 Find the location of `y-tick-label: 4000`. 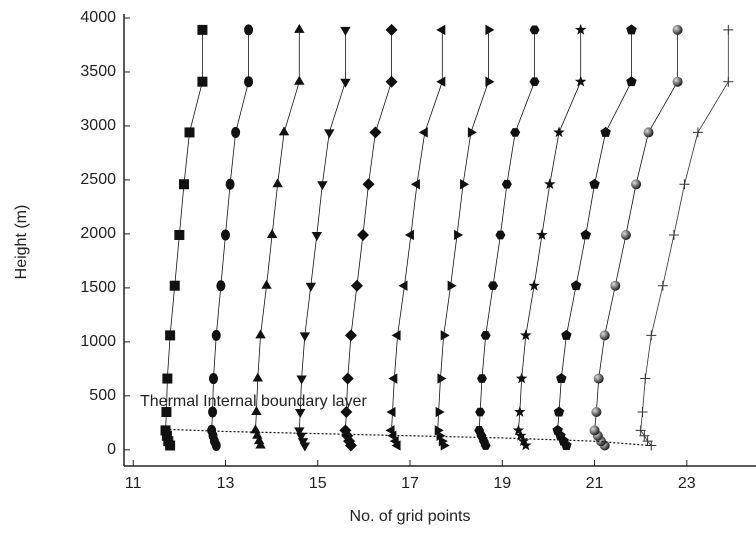

y-tick-label: 4000 is located at coordinates (98, 17).